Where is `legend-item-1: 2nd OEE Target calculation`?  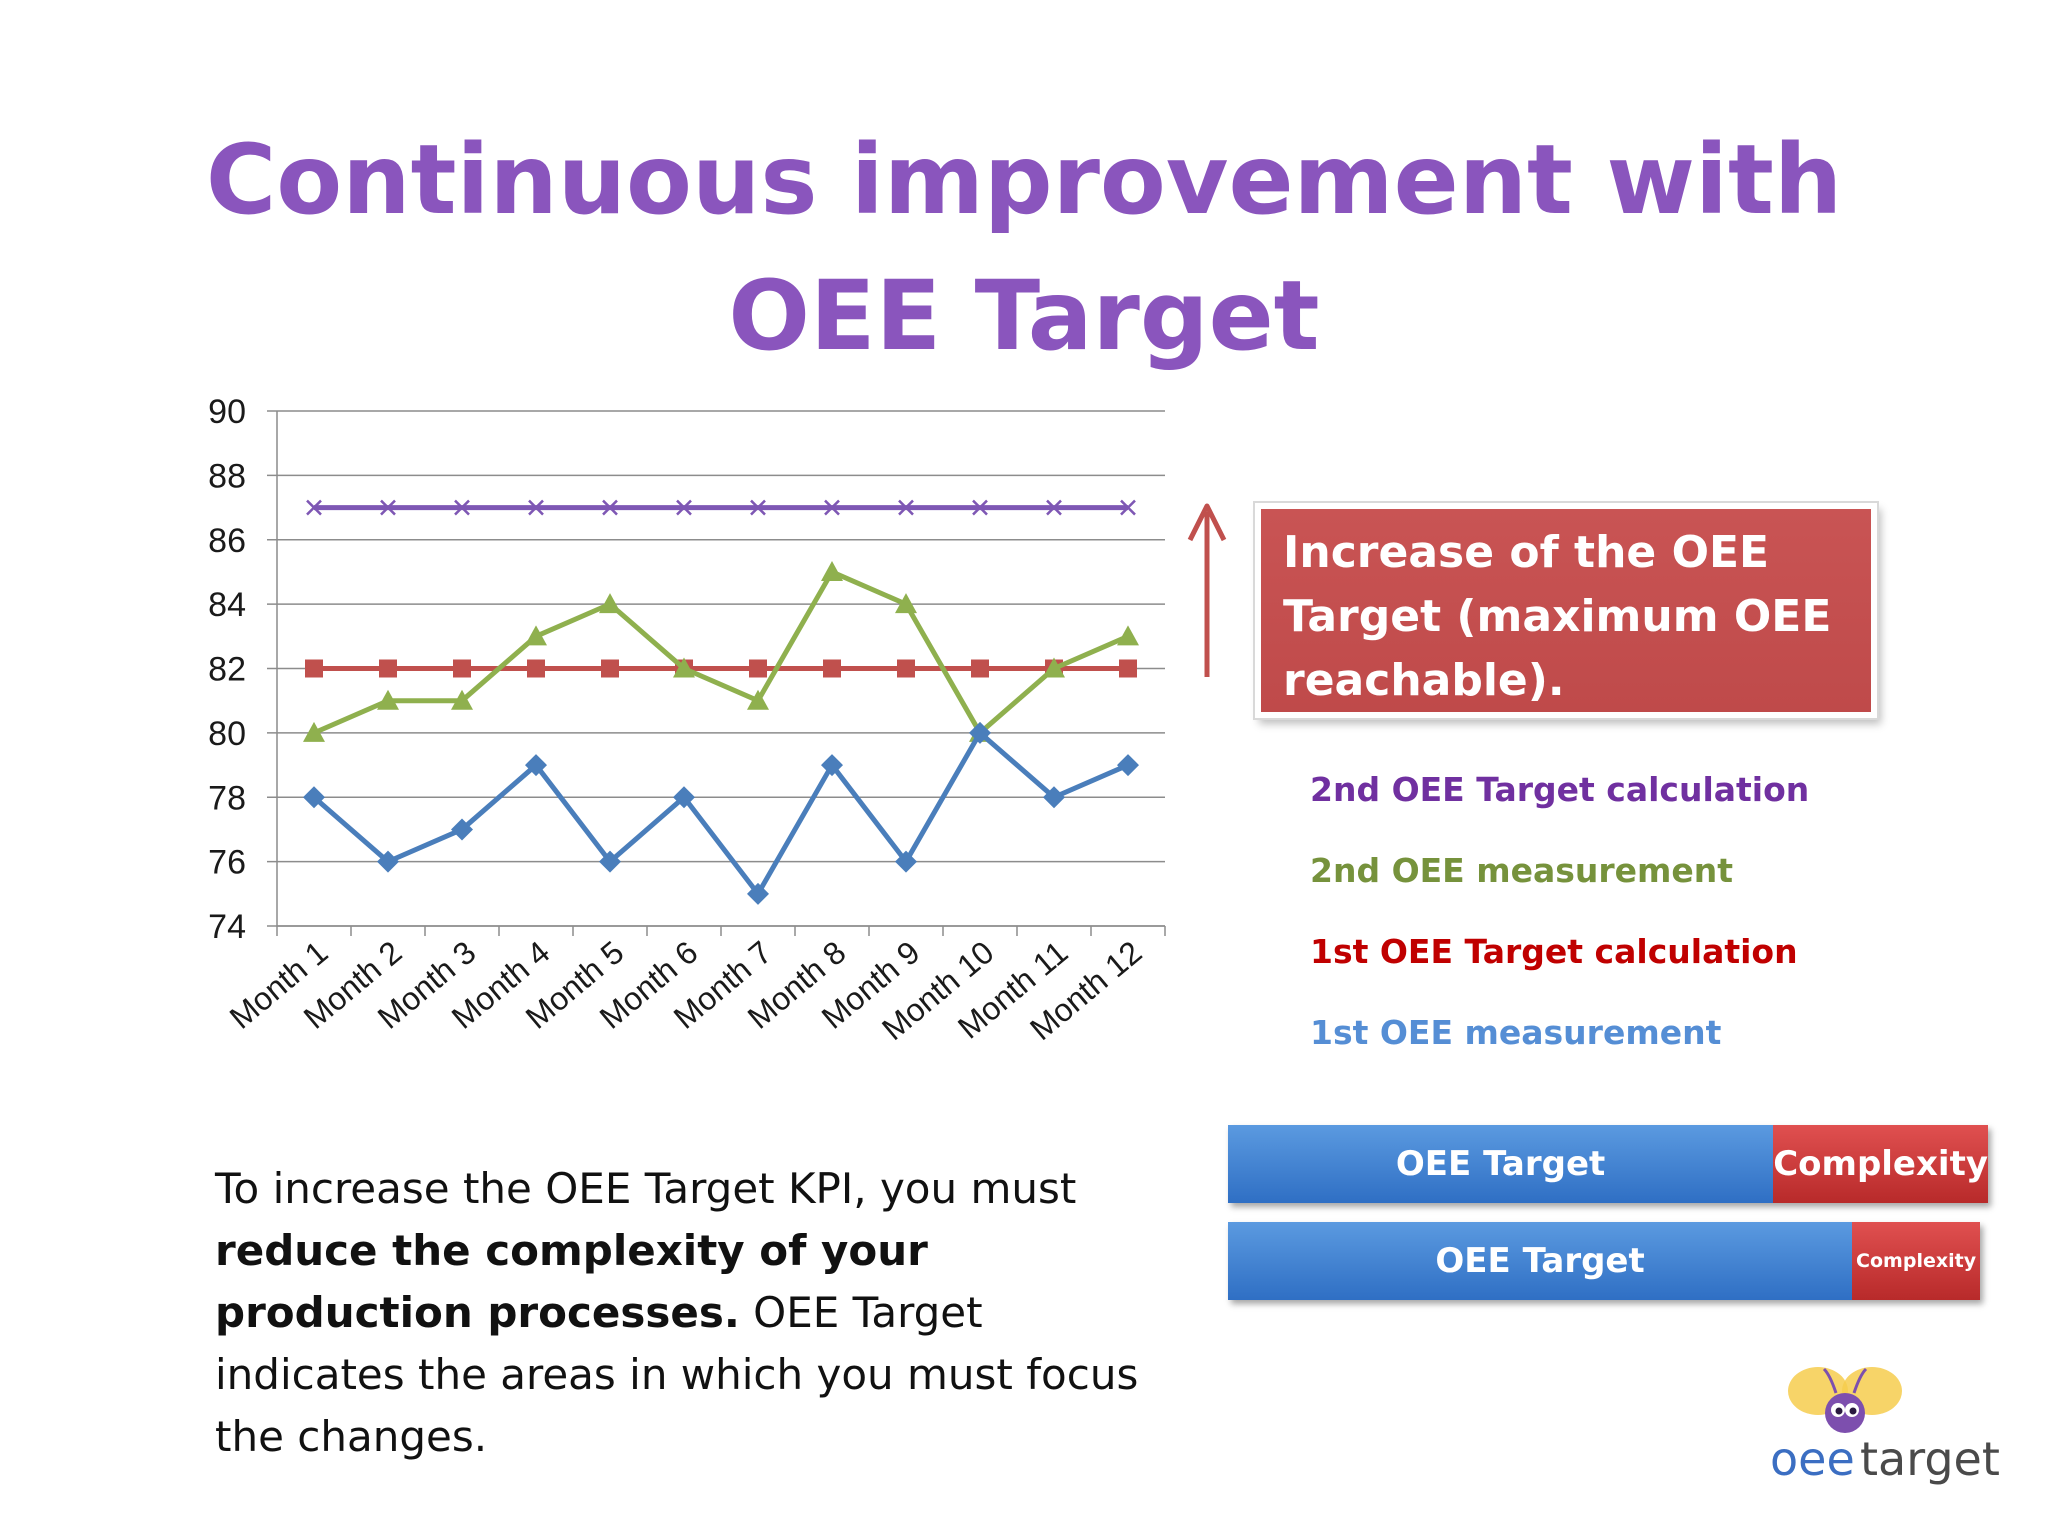 legend-item-1: 2nd OEE Target calculation is located at coordinates (1560, 789).